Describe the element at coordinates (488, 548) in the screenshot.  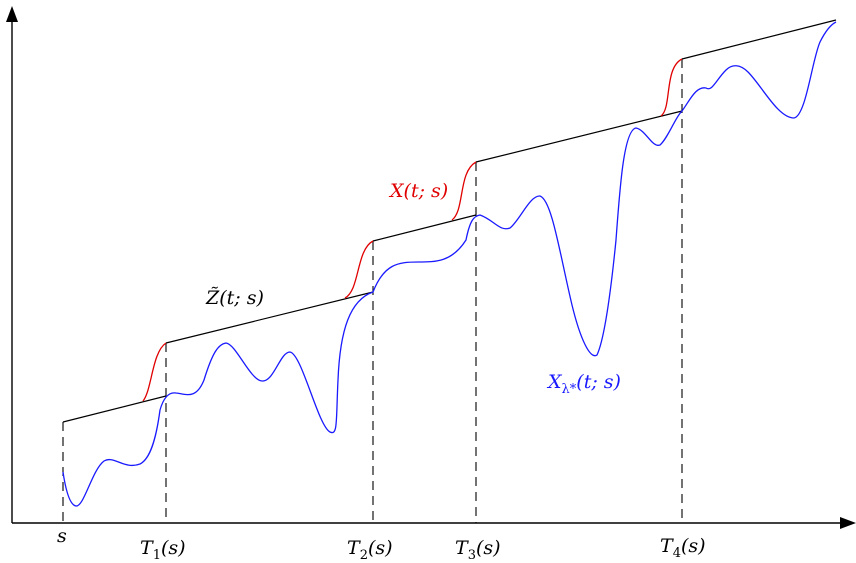
I see `label-T3-arg: (s)` at that location.